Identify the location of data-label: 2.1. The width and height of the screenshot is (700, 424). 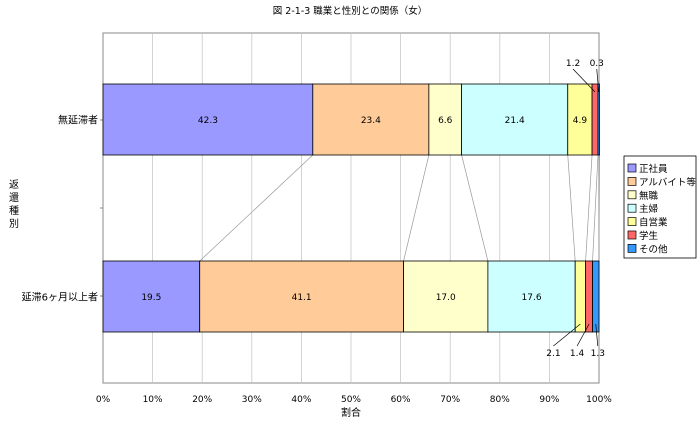
(553, 354).